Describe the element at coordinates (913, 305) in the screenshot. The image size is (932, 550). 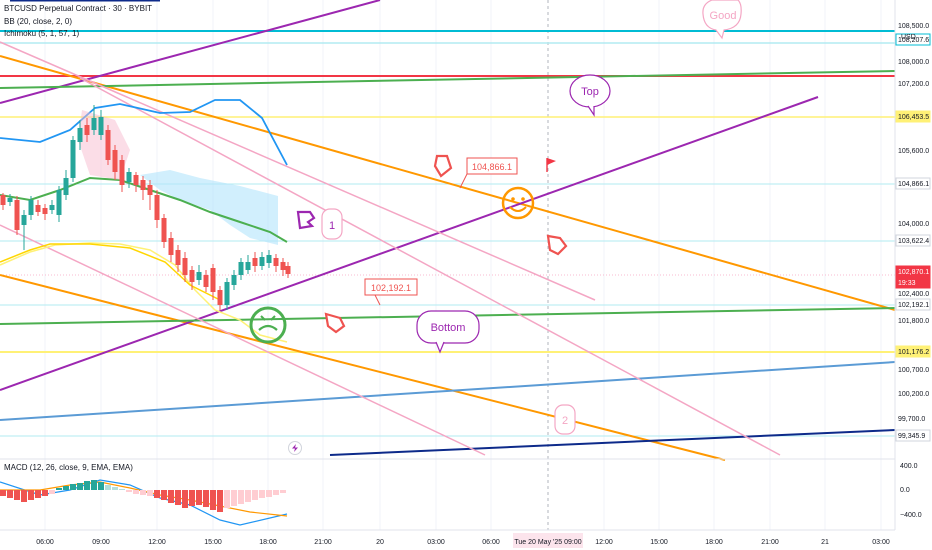
I see `price-badge-text: 102,192.1` at that location.